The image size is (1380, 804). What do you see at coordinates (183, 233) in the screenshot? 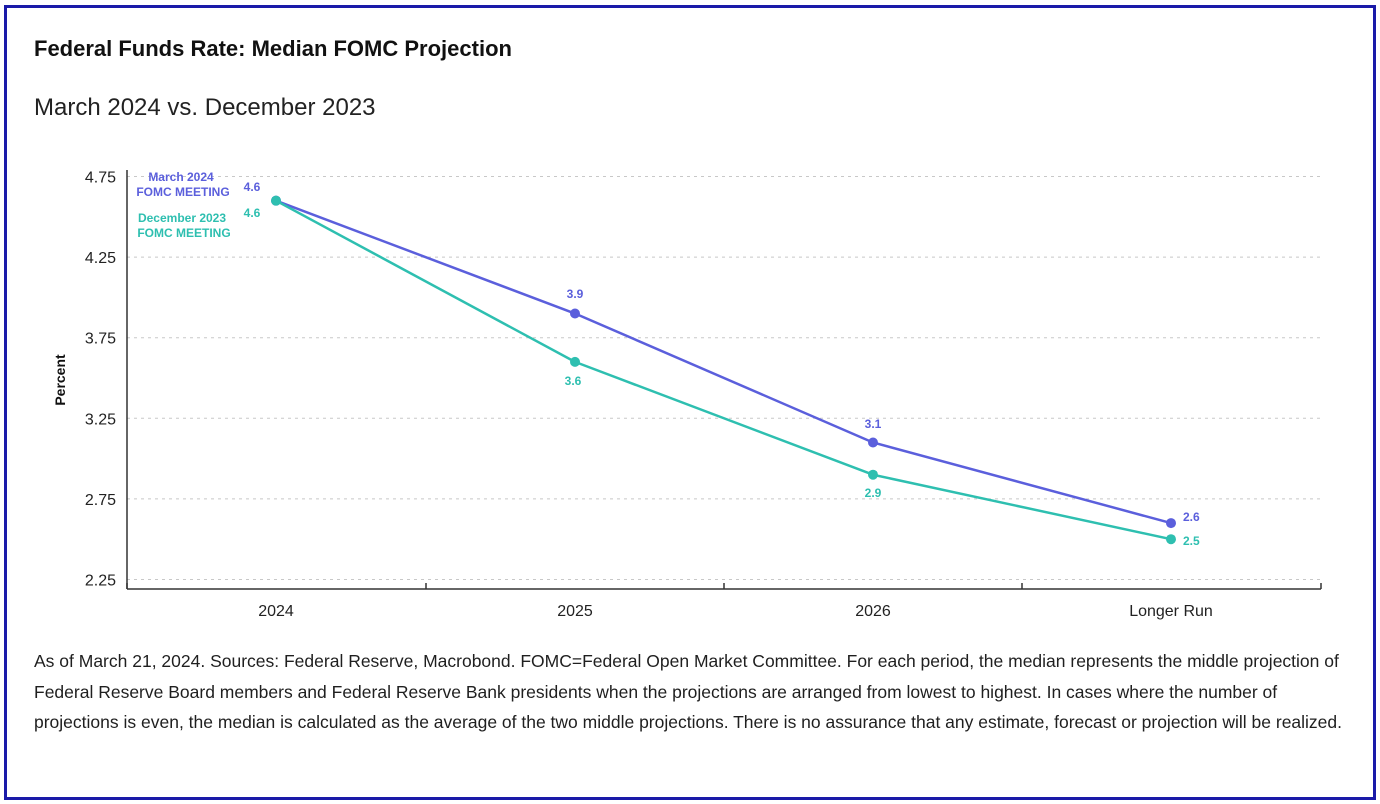
I see `series-name-december: FOMC MEETING` at bounding box center [183, 233].